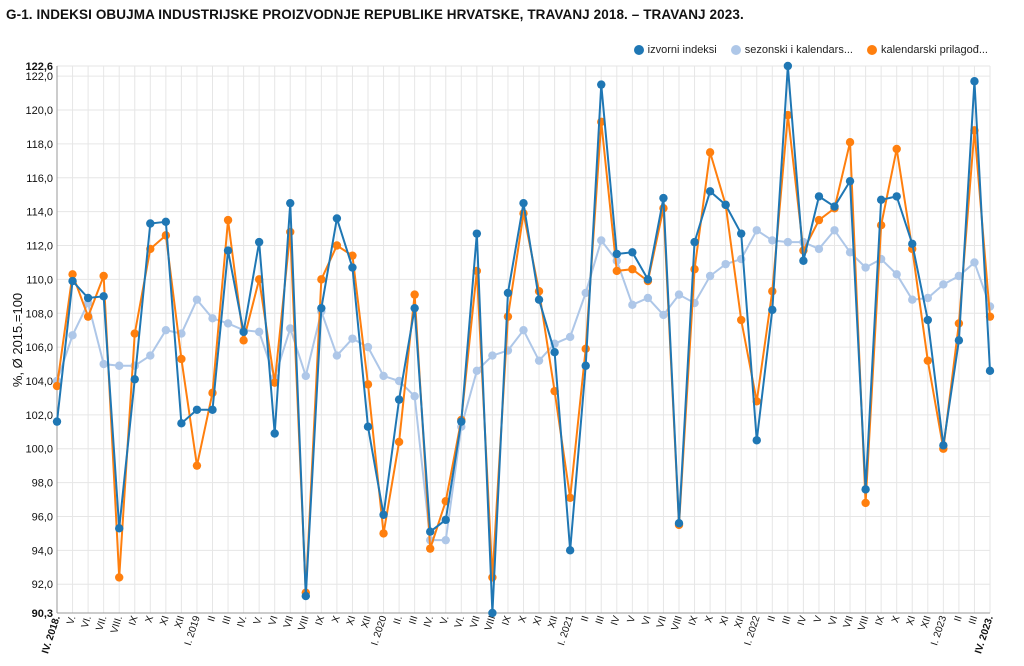 This screenshot has height=666, width=1024. I want to click on x-tick-label: VI., so click(87, 622).